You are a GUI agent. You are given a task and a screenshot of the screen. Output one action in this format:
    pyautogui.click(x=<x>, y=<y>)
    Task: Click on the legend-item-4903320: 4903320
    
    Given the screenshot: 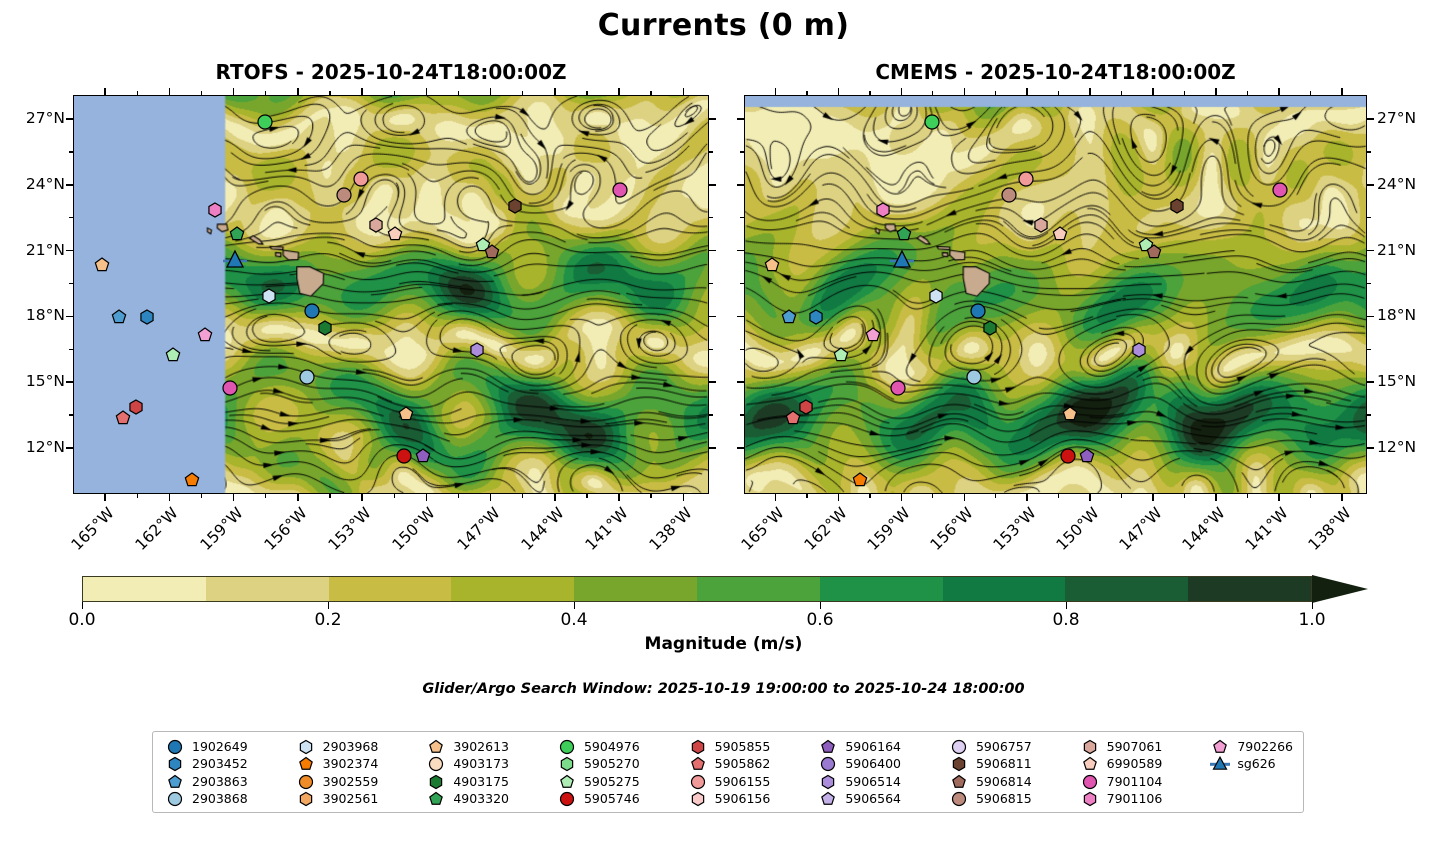 What is the action you would take?
    pyautogui.click(x=491, y=800)
    